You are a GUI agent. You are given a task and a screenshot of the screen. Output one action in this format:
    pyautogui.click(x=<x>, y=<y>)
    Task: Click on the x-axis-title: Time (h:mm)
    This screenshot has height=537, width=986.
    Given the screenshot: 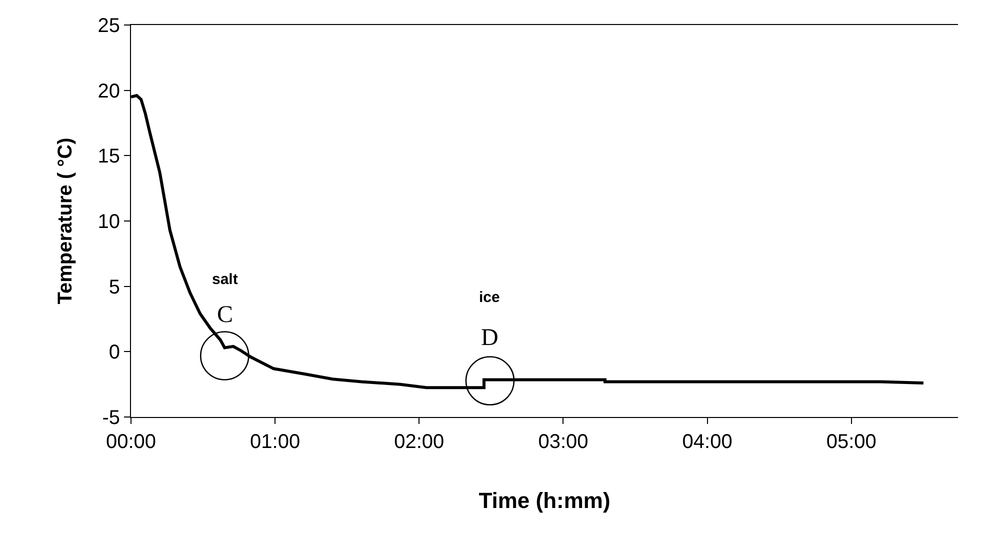 What is the action you would take?
    pyautogui.click(x=544, y=500)
    